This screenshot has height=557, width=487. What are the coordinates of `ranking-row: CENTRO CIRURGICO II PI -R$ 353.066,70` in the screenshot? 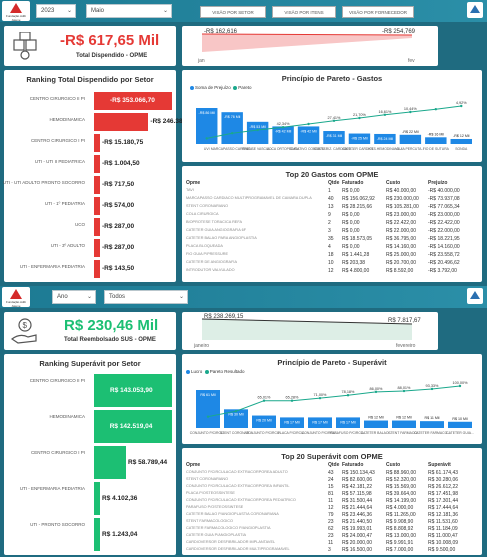 It's located at (90, 101).